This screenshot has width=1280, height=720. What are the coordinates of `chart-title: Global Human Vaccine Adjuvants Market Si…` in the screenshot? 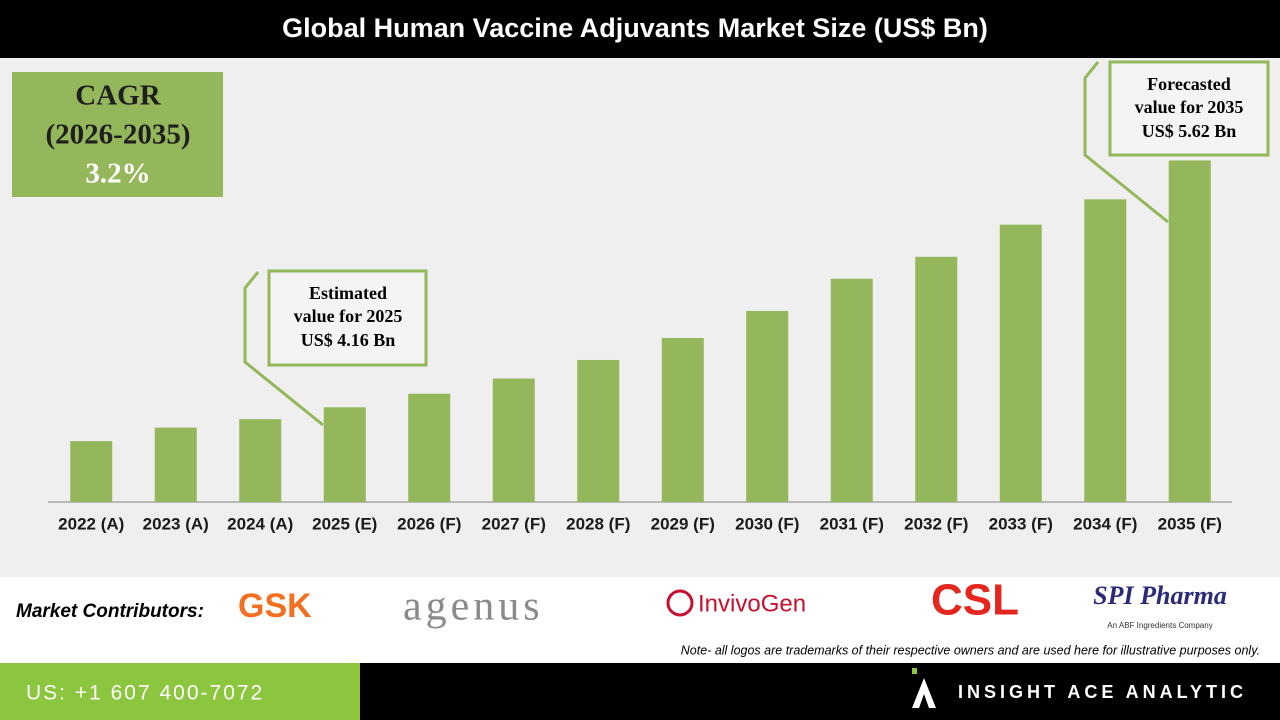 It's located at (635, 28).